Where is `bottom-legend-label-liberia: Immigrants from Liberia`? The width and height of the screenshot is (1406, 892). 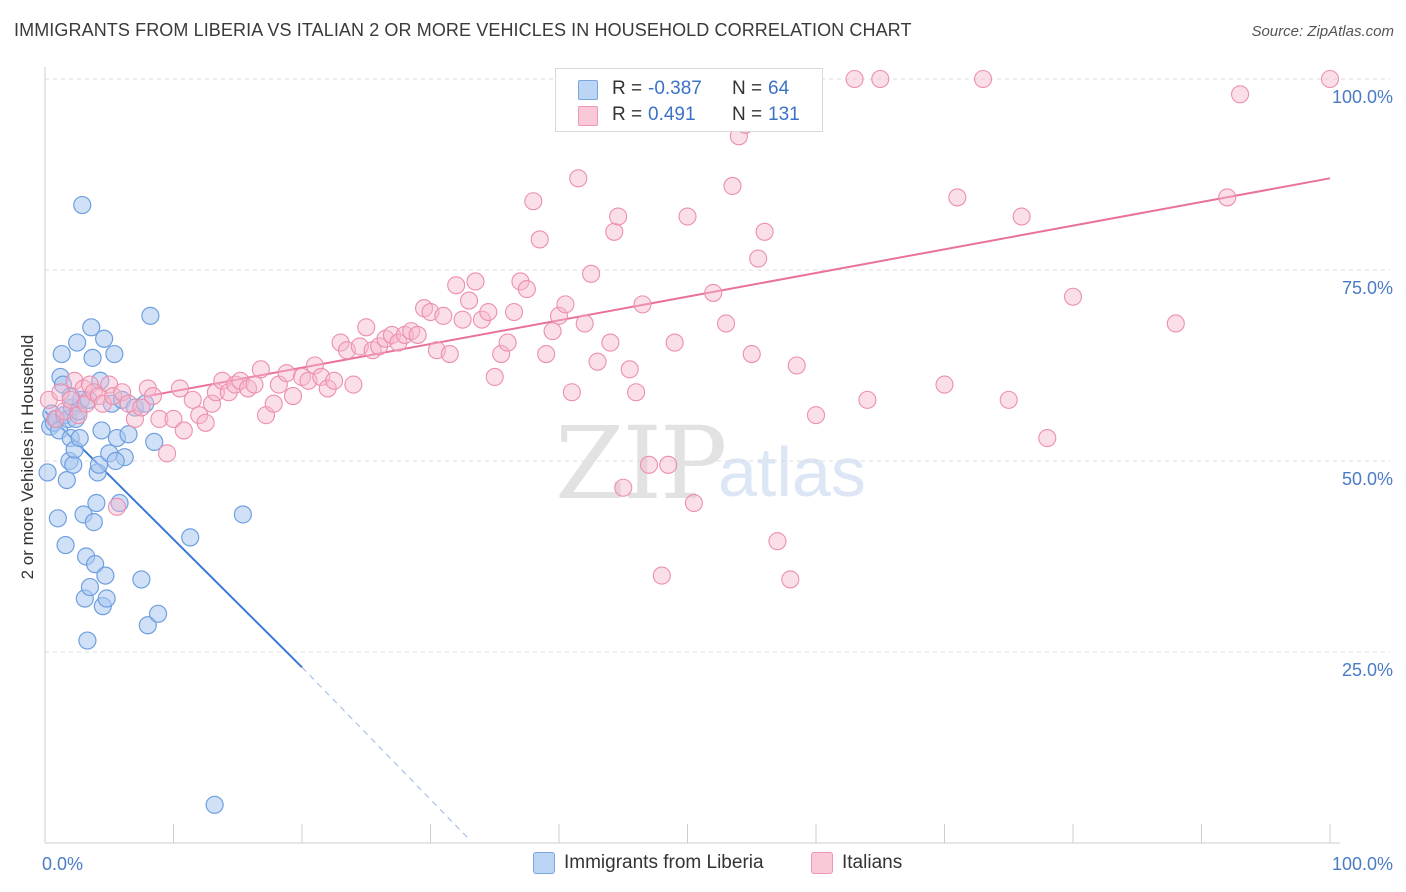 bottom-legend-label-liberia: Immigrants from Liberia is located at coordinates (664, 862).